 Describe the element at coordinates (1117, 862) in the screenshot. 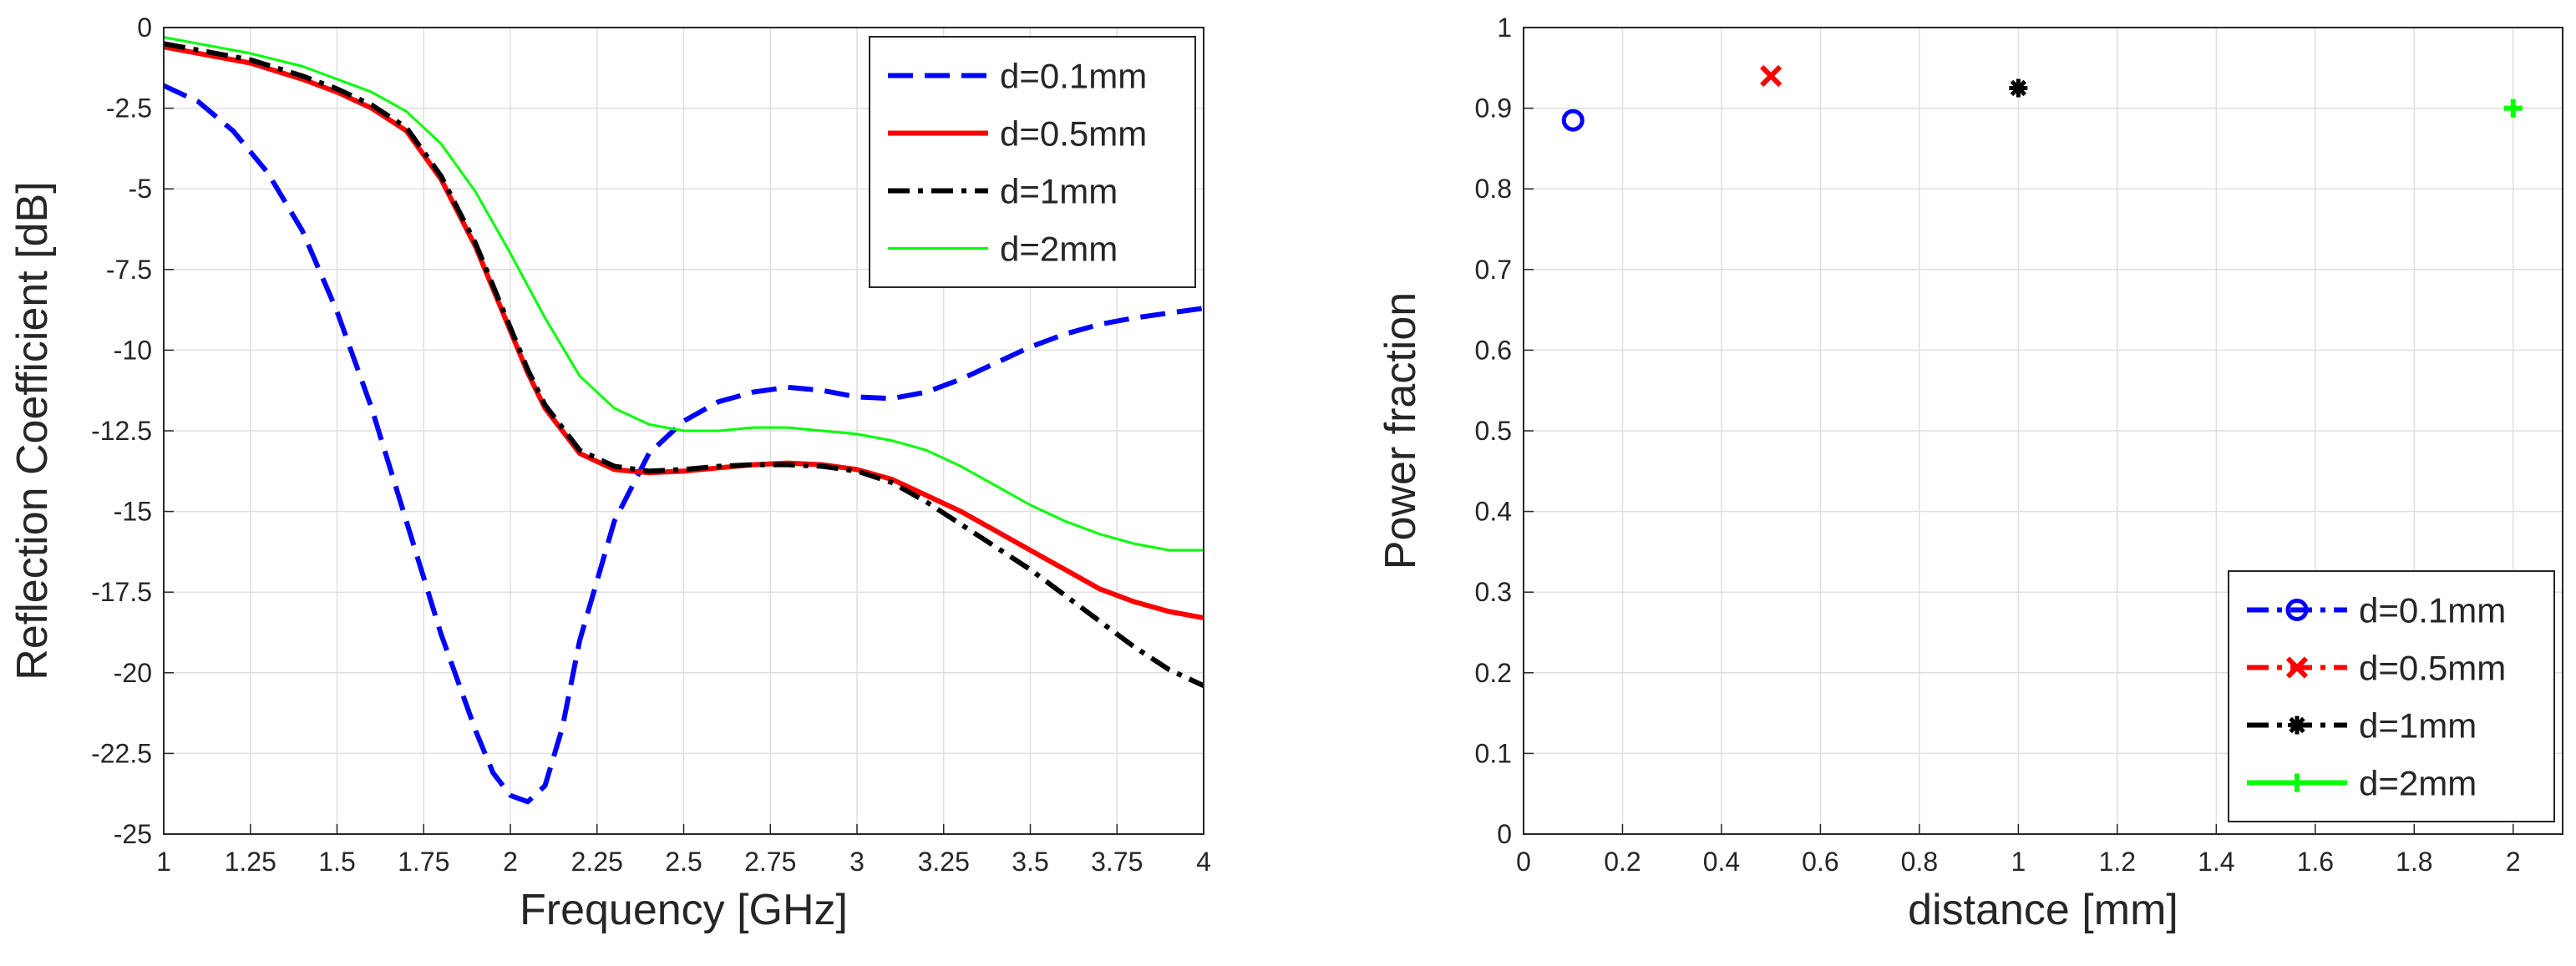

I see `x-tick-label: 3.75` at that location.